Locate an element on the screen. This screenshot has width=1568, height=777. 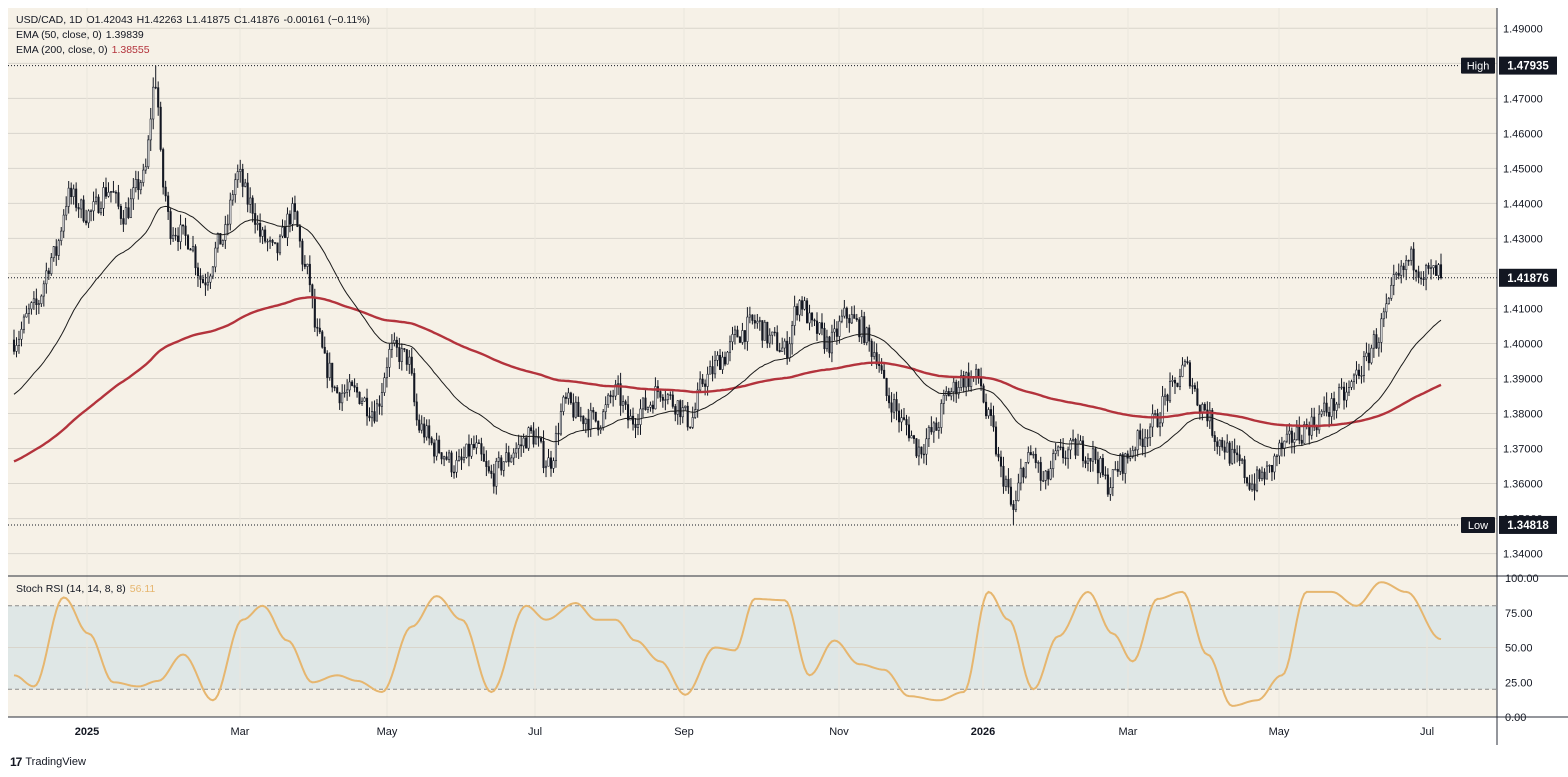
symbol-label: USD/CAD, 1D is located at coordinates (49, 20).